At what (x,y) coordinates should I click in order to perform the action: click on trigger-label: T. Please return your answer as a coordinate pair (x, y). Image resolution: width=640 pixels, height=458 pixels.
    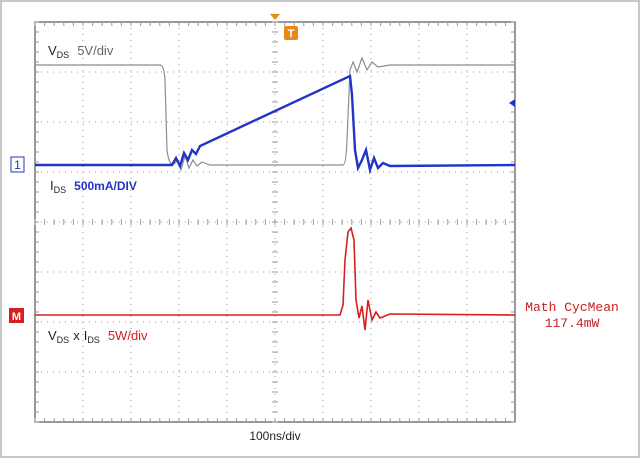
    Looking at the image, I should click on (291, 34).